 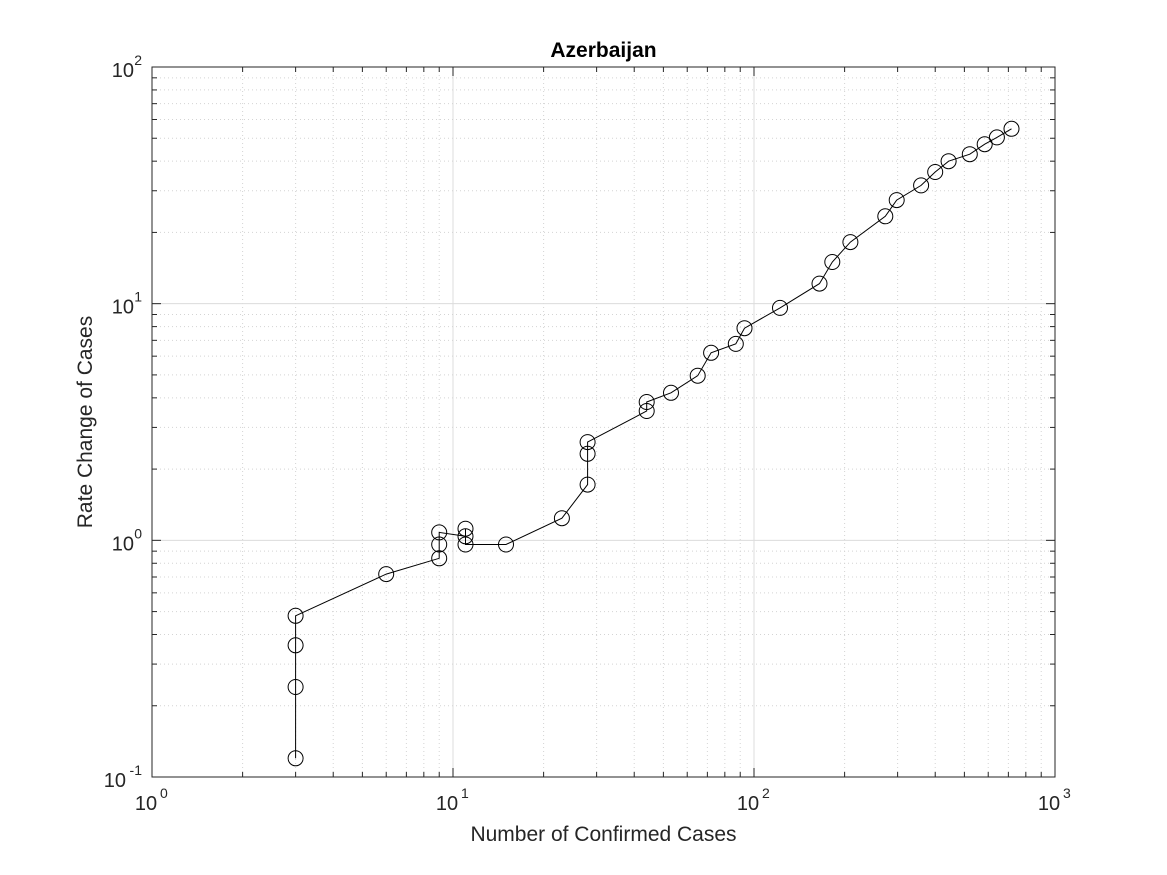 What do you see at coordinates (1067, 793) in the screenshot?
I see `x-tick-label-exponent: 3` at bounding box center [1067, 793].